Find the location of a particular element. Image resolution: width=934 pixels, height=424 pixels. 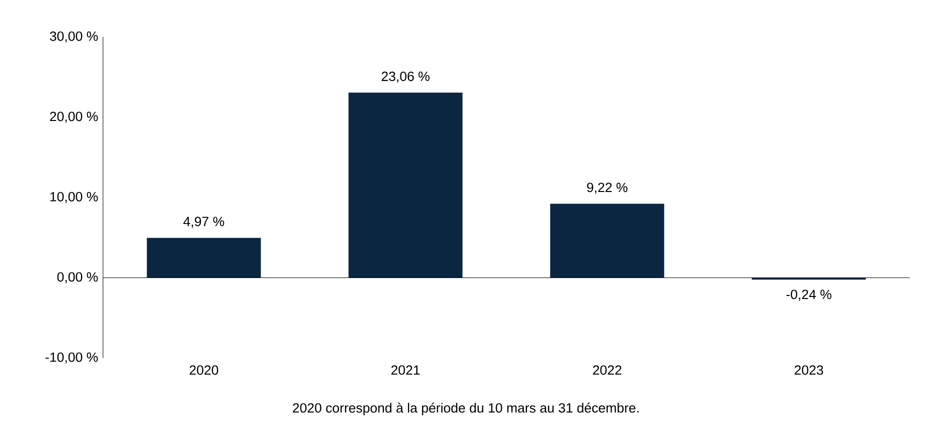

data-label: 4,97 % is located at coordinates (203, 222).